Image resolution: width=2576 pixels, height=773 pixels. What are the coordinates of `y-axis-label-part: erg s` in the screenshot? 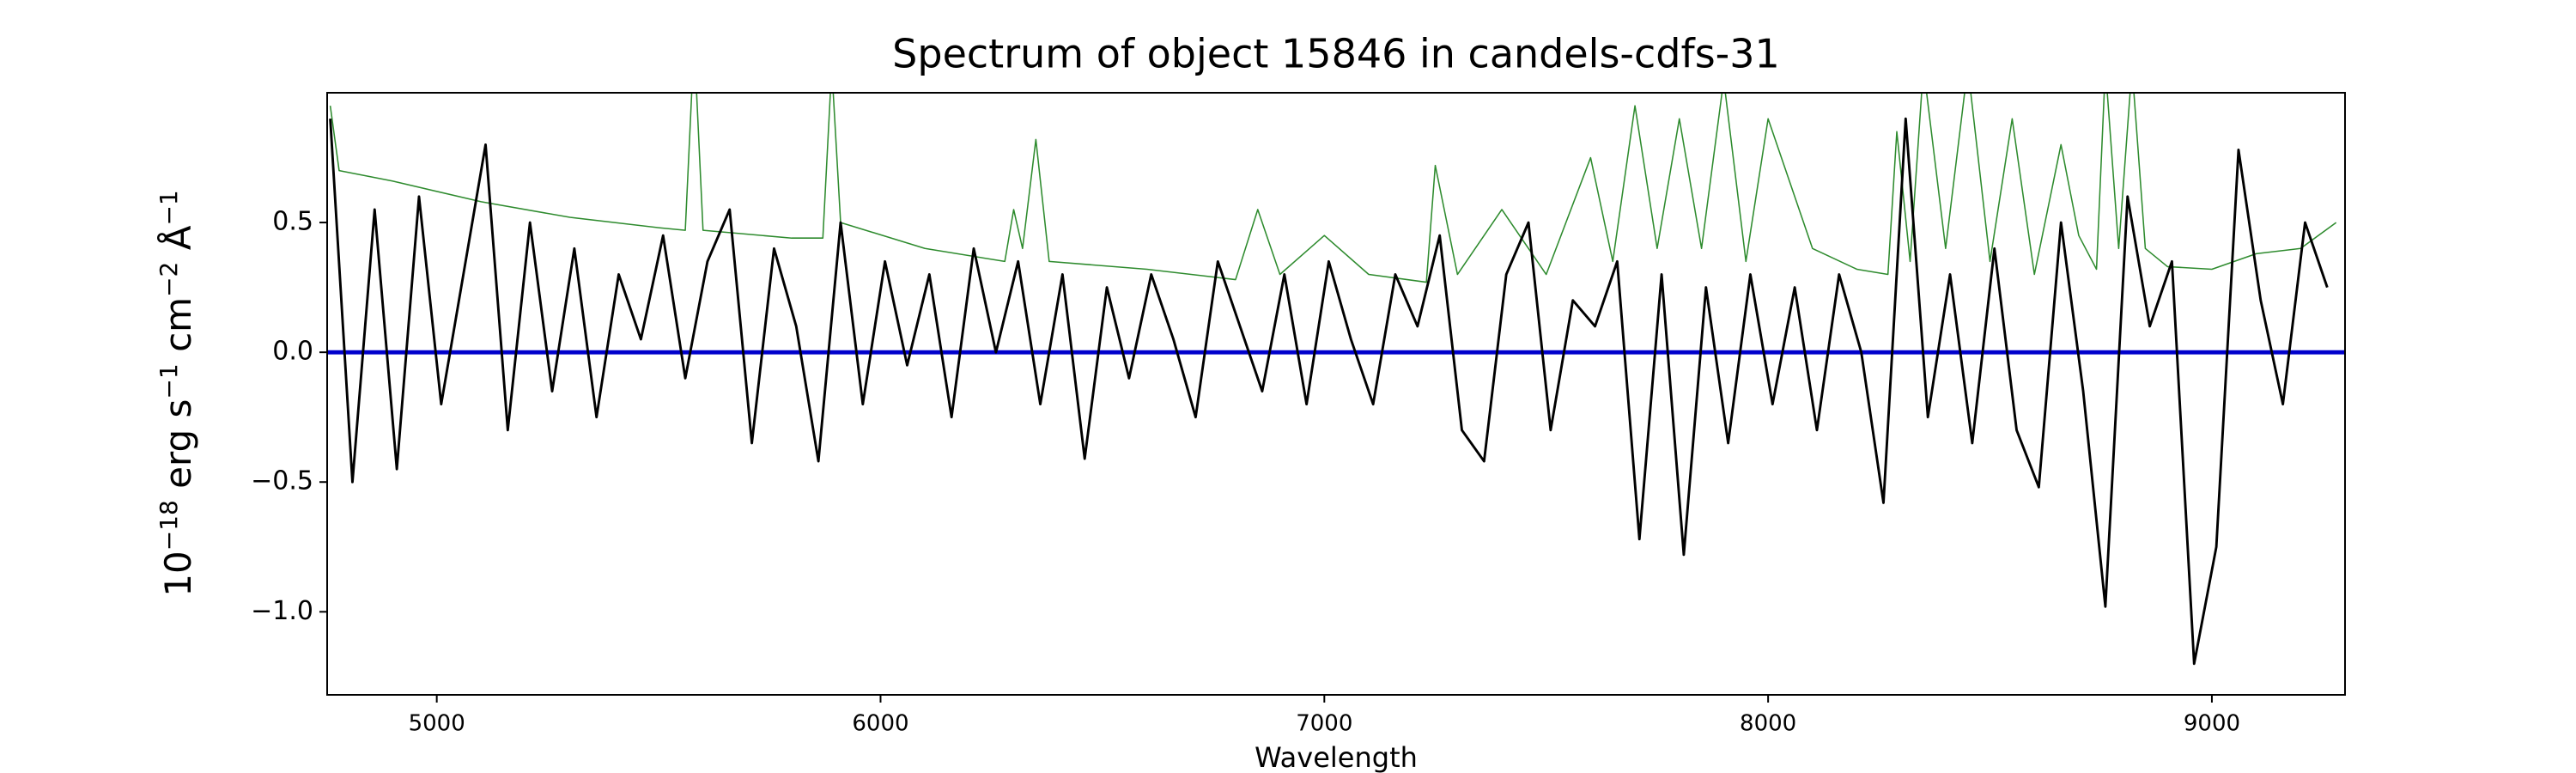 It's located at (178, 450).